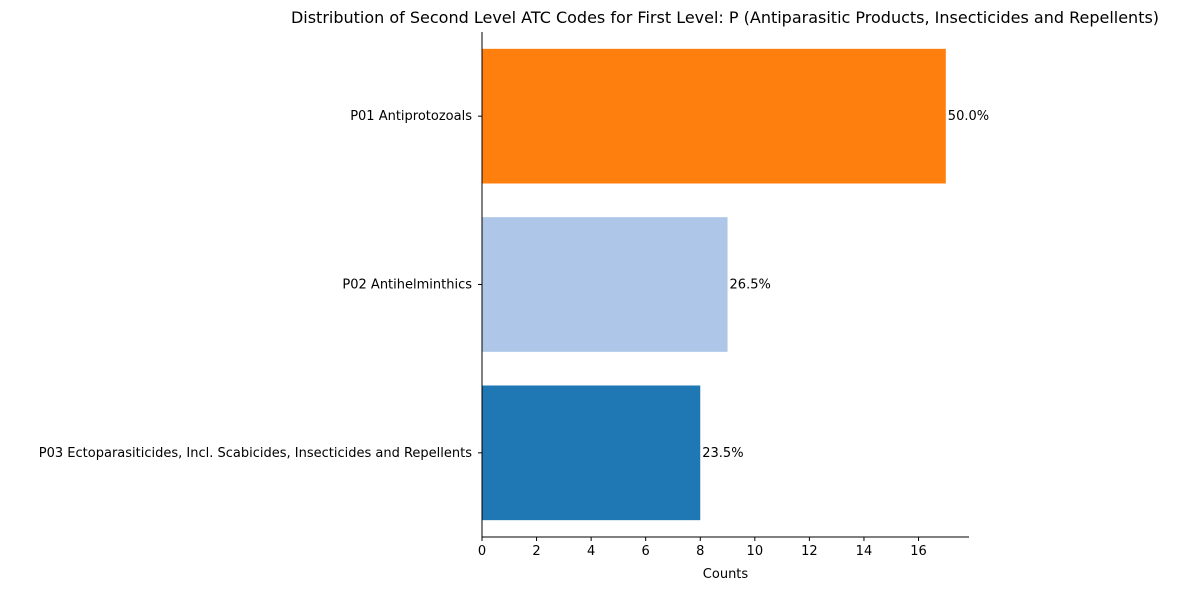 This screenshot has width=1186, height=590. Describe the element at coordinates (407, 285) in the screenshot. I see `y-tick-label-2: P02 Antihelminthics` at that location.